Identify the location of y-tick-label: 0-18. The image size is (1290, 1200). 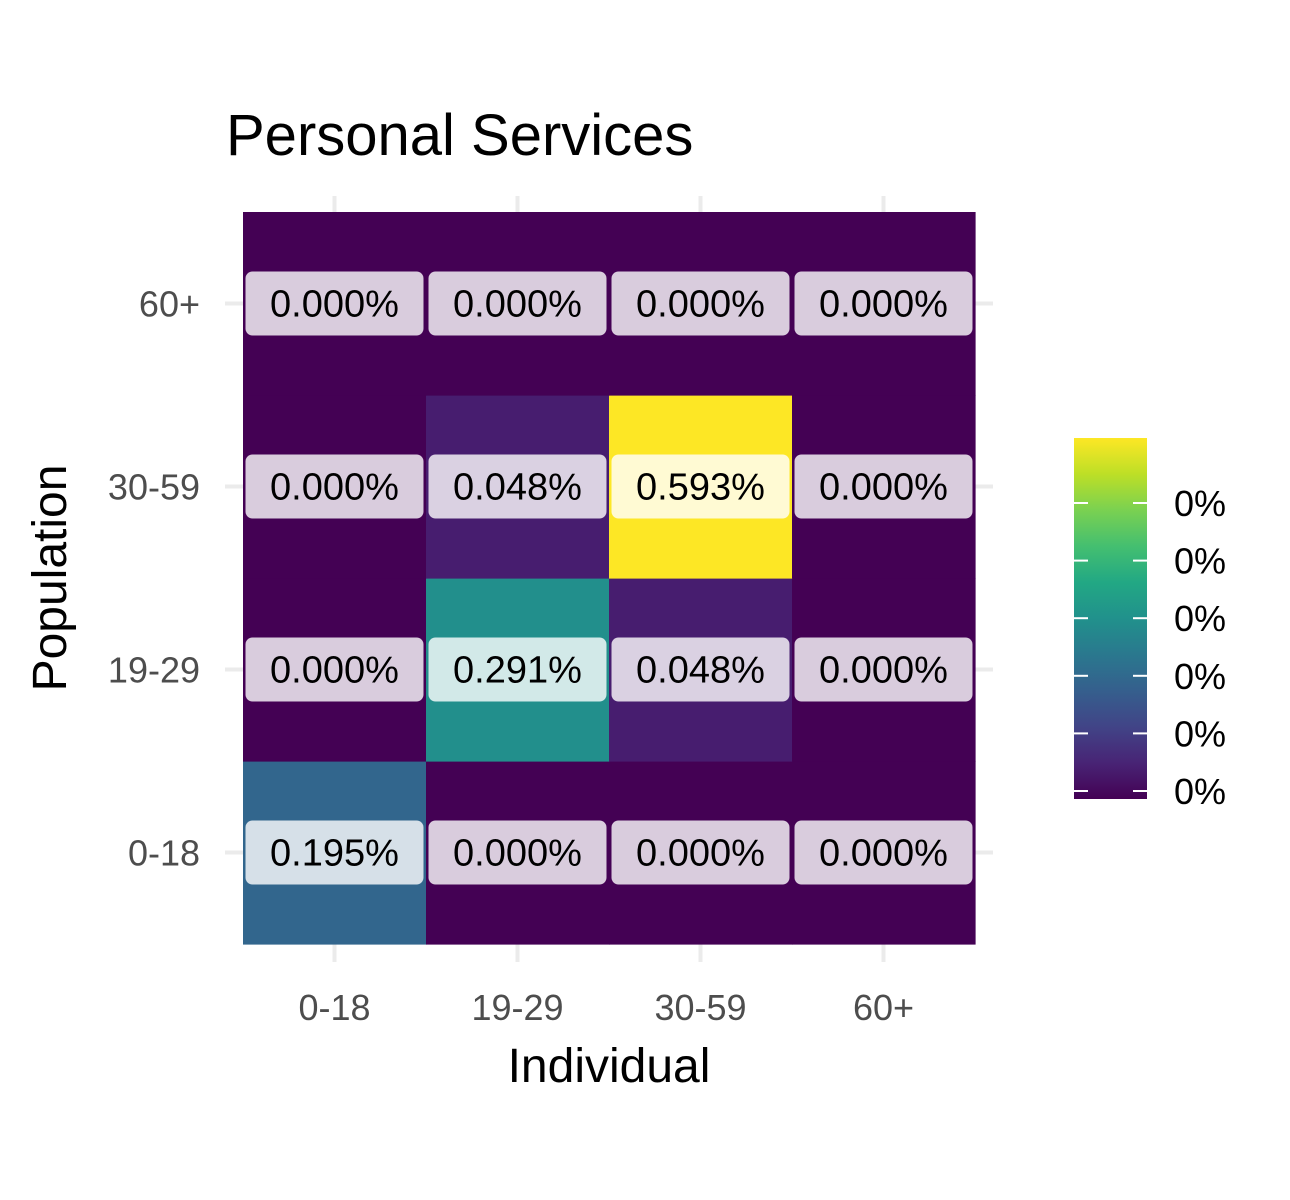
(164, 853).